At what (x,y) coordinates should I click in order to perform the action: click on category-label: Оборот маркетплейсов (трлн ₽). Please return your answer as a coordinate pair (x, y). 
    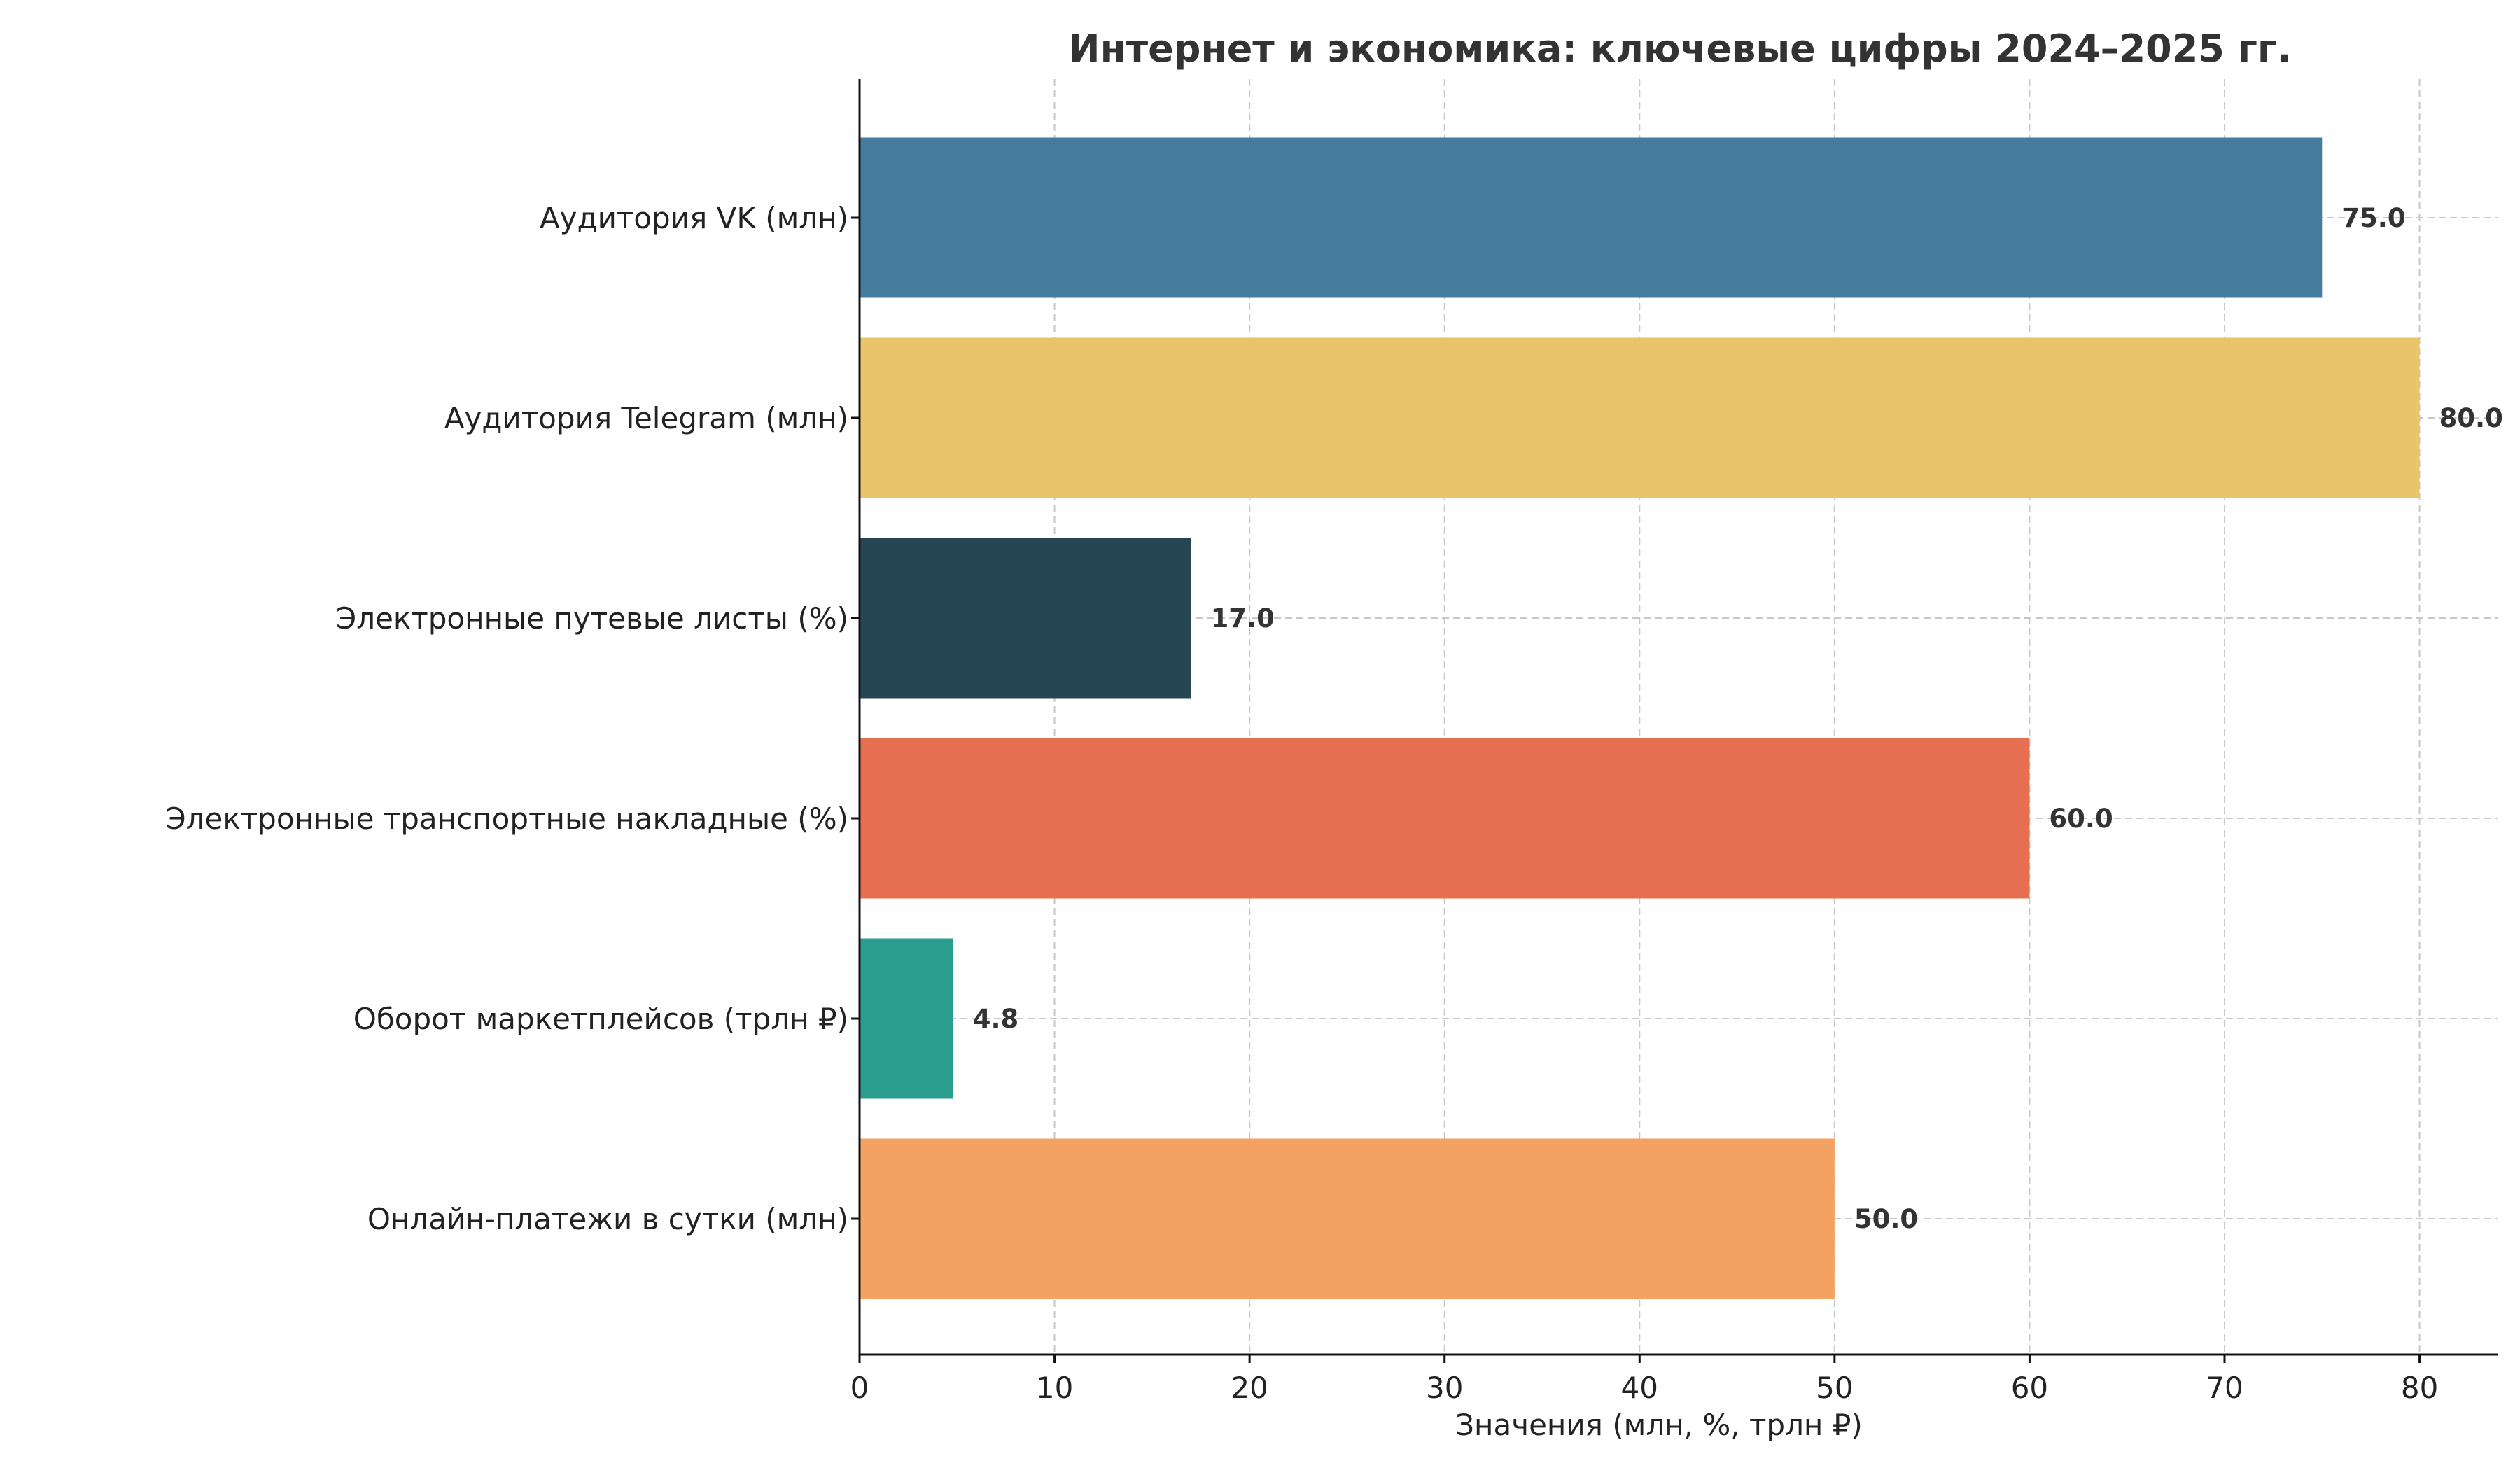
    Looking at the image, I should click on (601, 1019).